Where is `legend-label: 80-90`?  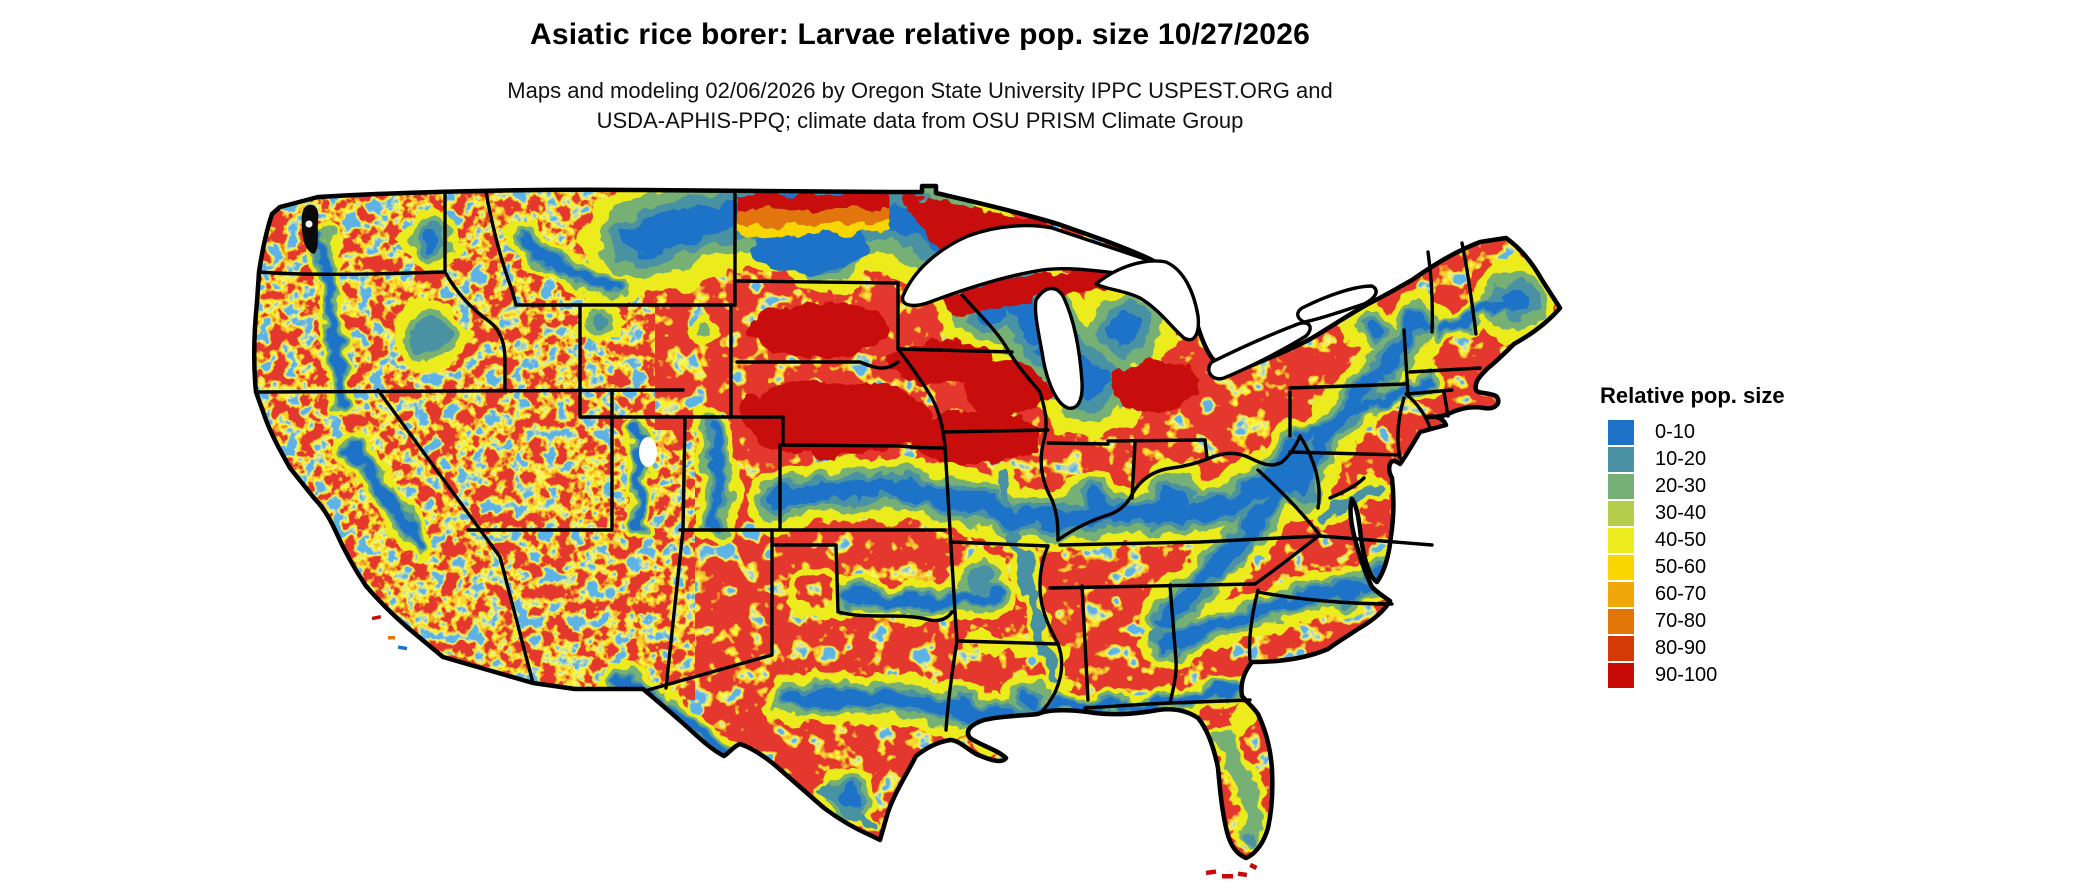
legend-label: 80-90 is located at coordinates (1681, 648).